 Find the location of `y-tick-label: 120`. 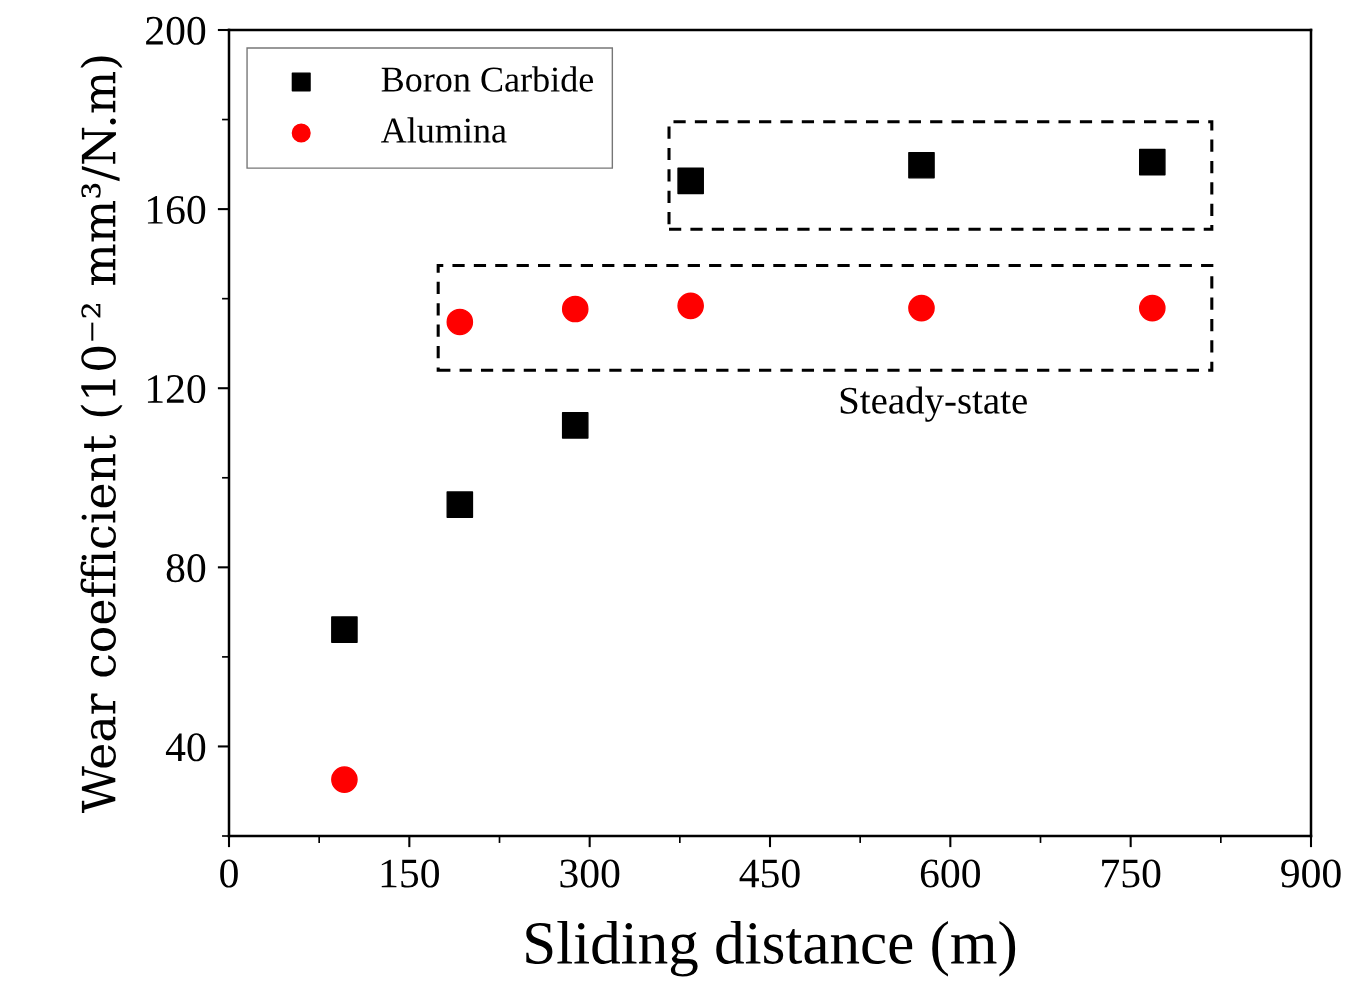

y-tick-label: 120 is located at coordinates (176, 389).